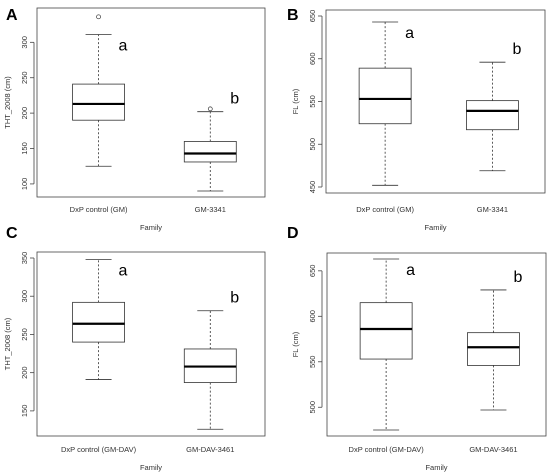 Image resolution: width=550 pixels, height=475 pixels. Describe the element at coordinates (24, 258) in the screenshot. I see `y-tick-label-c-4: 350` at that location.